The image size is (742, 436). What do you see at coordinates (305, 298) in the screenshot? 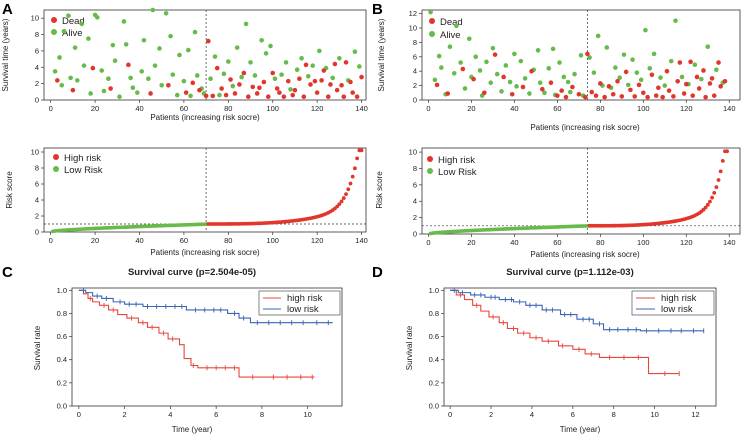
I see `legend-high-label: high risk` at bounding box center [305, 298].